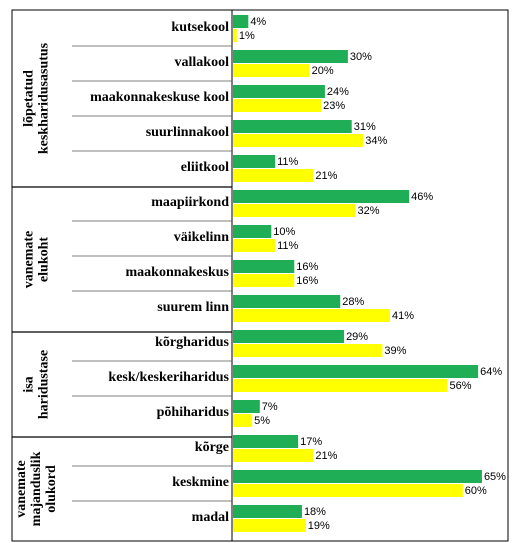 Image resolution: width=514 pixels, height=543 pixels. I want to click on value-label-series-1: 16%, so click(307, 267).